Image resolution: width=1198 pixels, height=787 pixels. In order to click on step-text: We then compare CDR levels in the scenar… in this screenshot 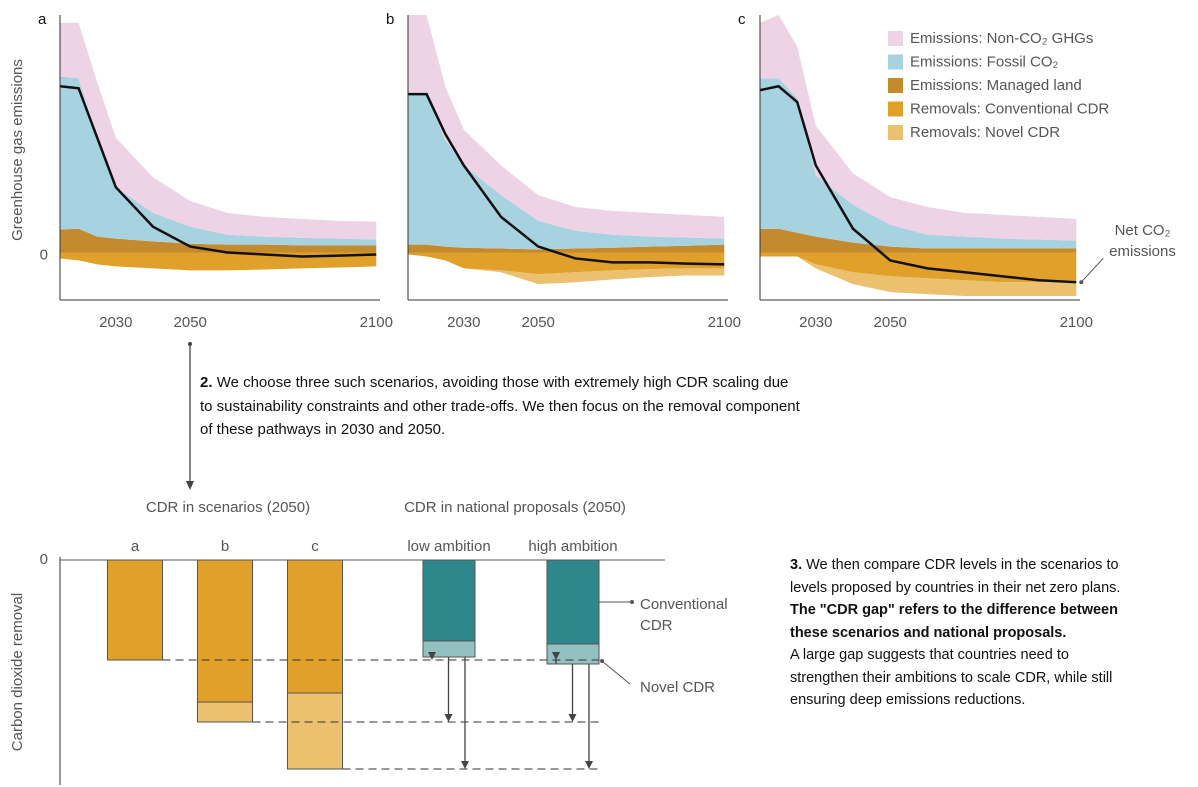, I will do `click(955, 576)`.